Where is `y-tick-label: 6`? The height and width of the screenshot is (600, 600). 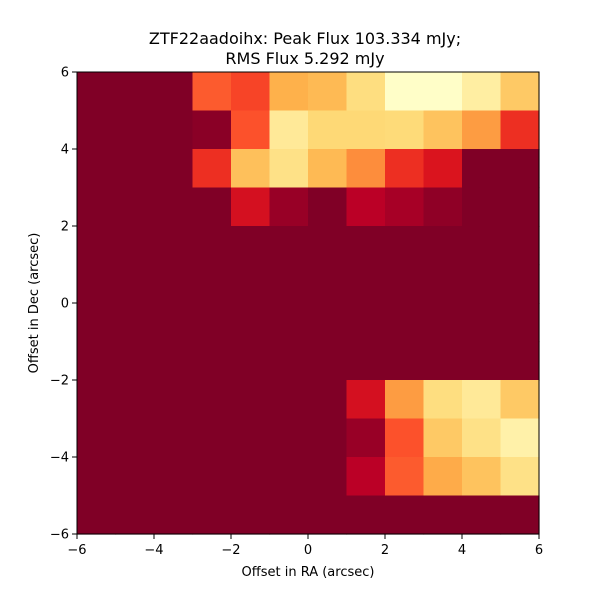 y-tick-label: 6 is located at coordinates (65, 73).